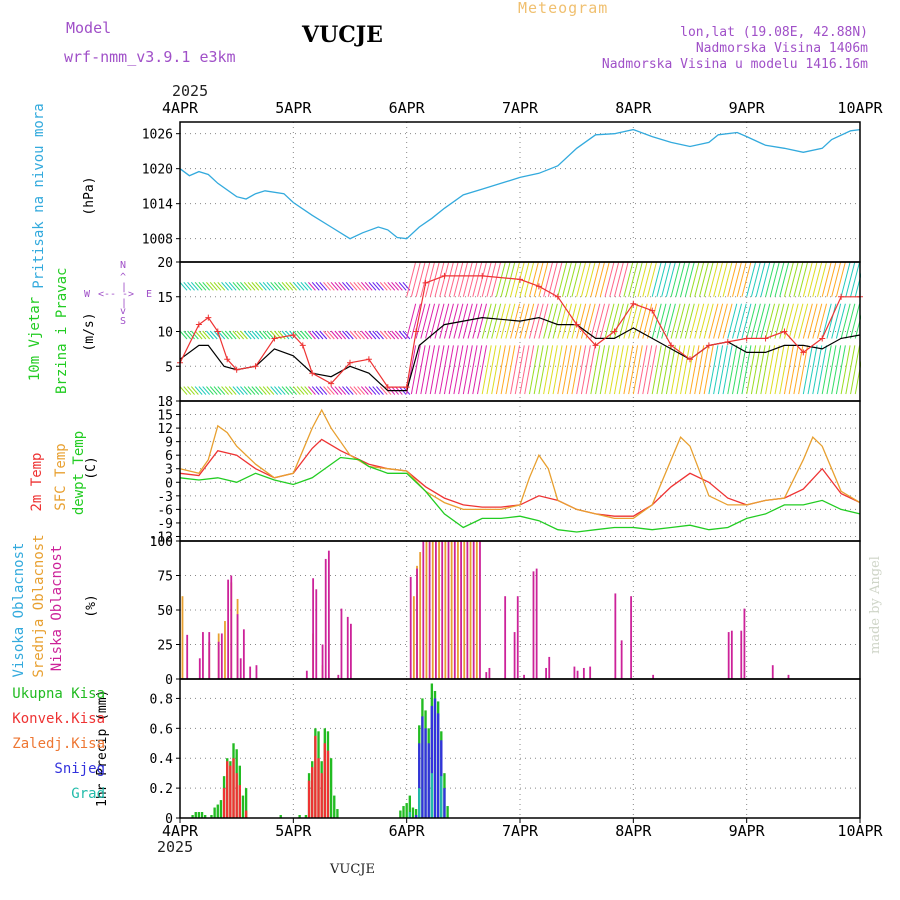 The height and width of the screenshot is (900, 900). Describe the element at coordinates (157, 135) in the screenshot. I see `y-tick-label: 1026` at that location.